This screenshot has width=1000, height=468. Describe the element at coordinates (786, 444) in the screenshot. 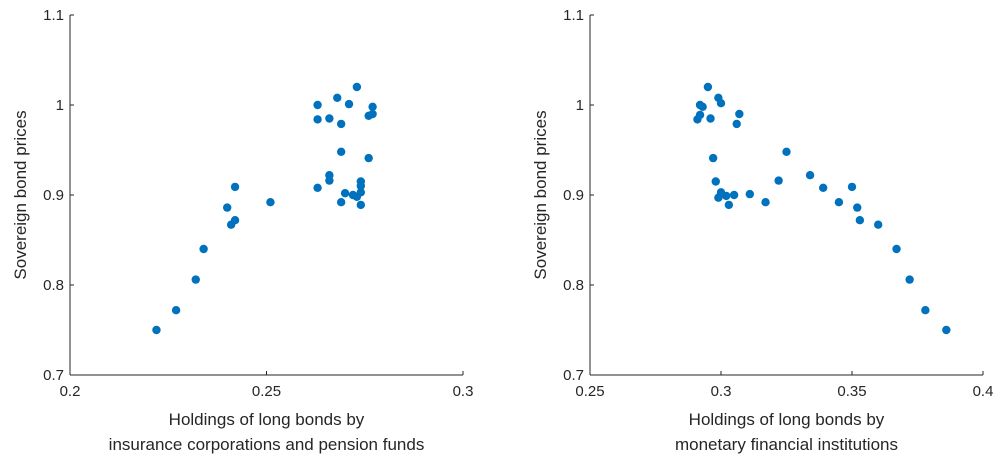

I see `x-axis-title-line: monetary financial institutions` at that location.